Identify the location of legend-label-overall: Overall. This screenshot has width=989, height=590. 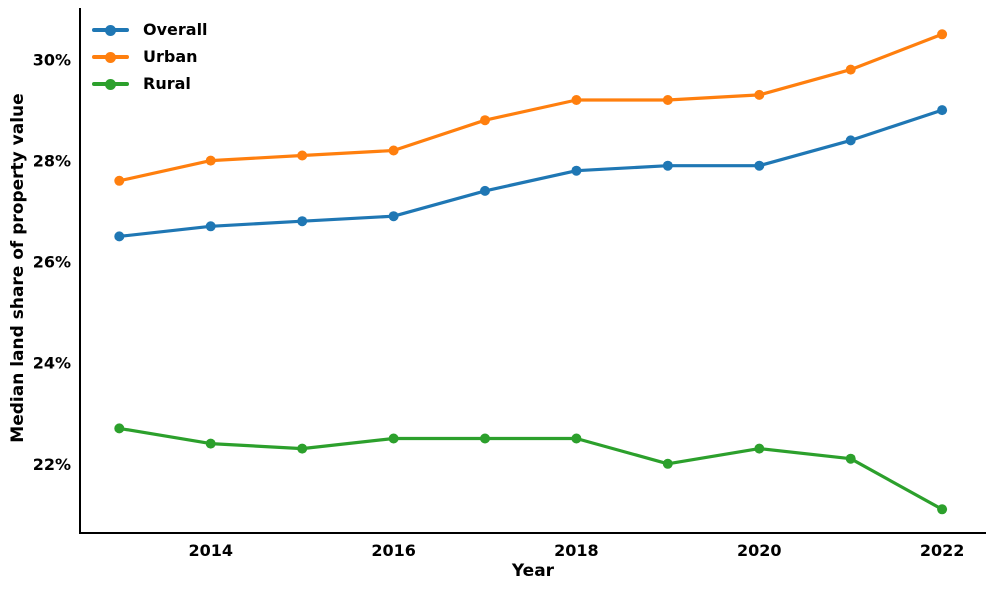
(175, 29).